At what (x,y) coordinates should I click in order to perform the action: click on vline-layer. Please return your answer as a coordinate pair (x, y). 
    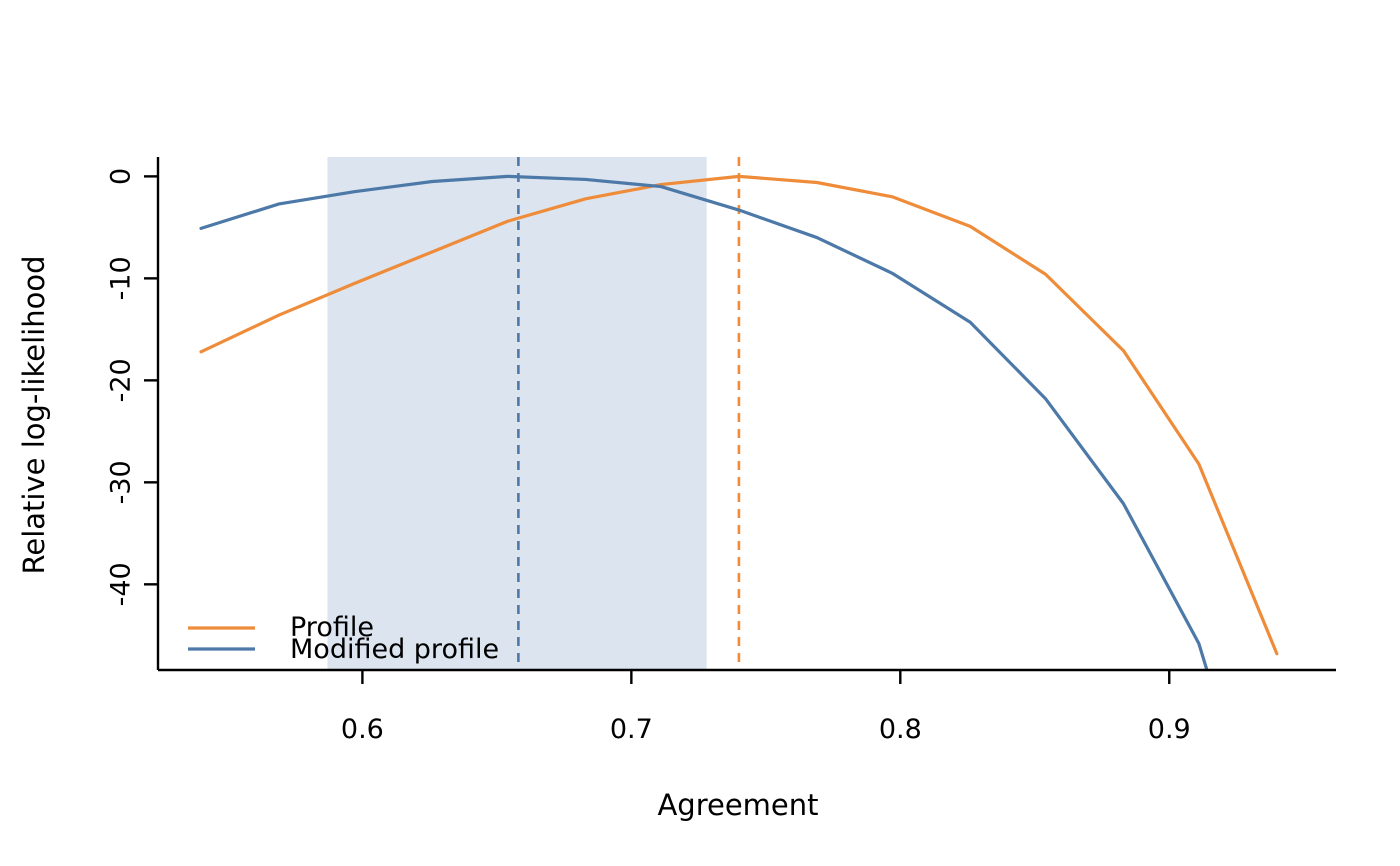
    Looking at the image, I should click on (629, 413).